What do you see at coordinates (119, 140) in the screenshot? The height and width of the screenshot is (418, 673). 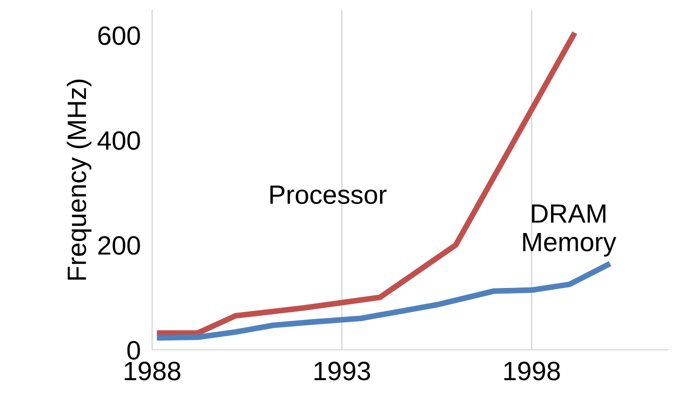 I see `y-tick-label: 400` at bounding box center [119, 140].